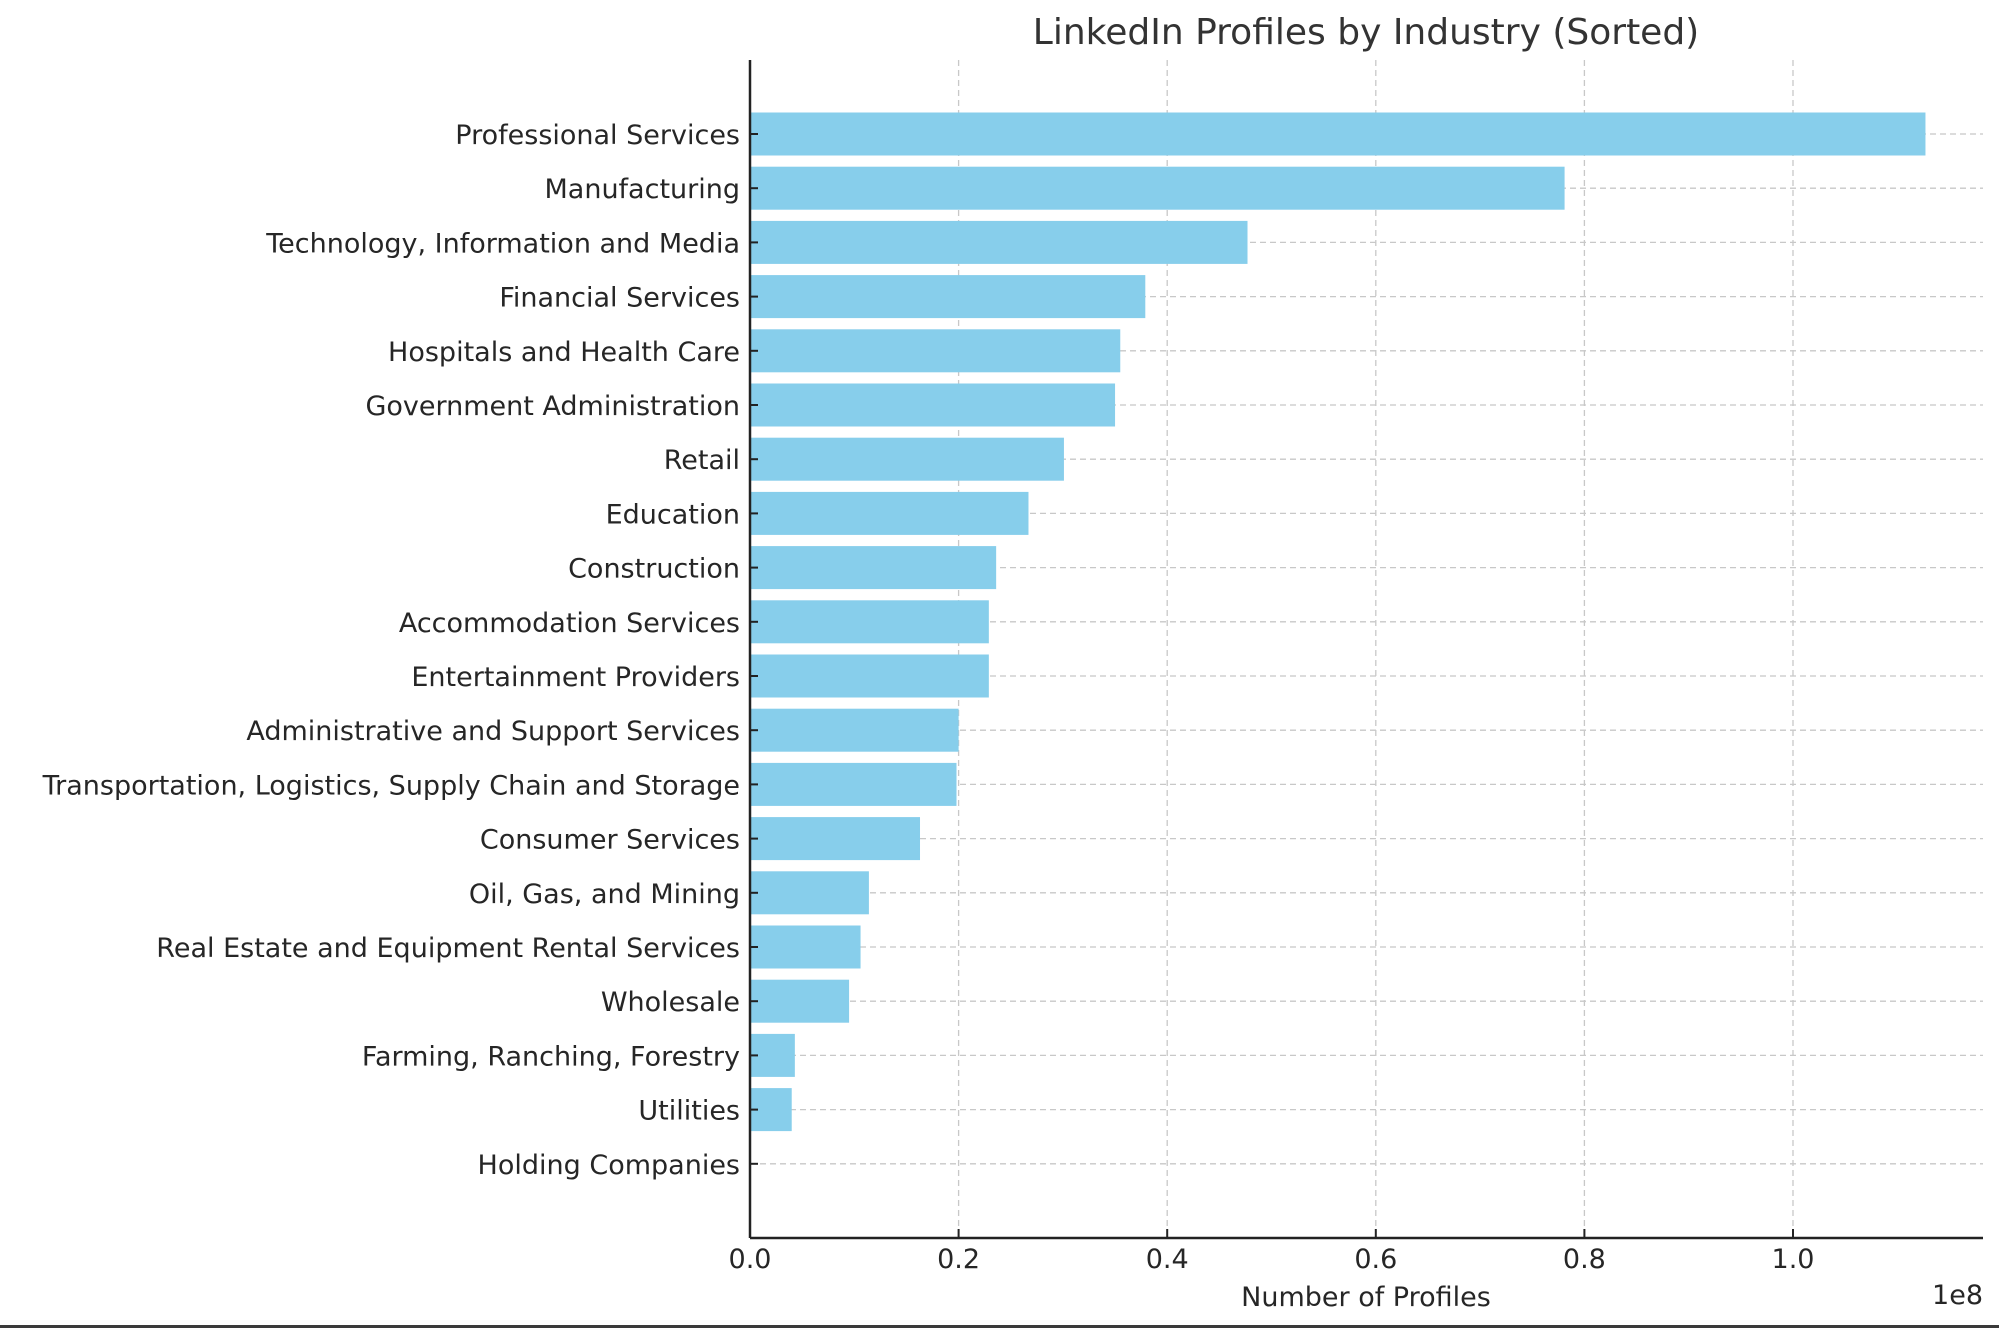 The width and height of the screenshot is (1999, 1328). Describe the element at coordinates (575, 677) in the screenshot. I see `y-tick-label: Entertainment Providers` at that location.